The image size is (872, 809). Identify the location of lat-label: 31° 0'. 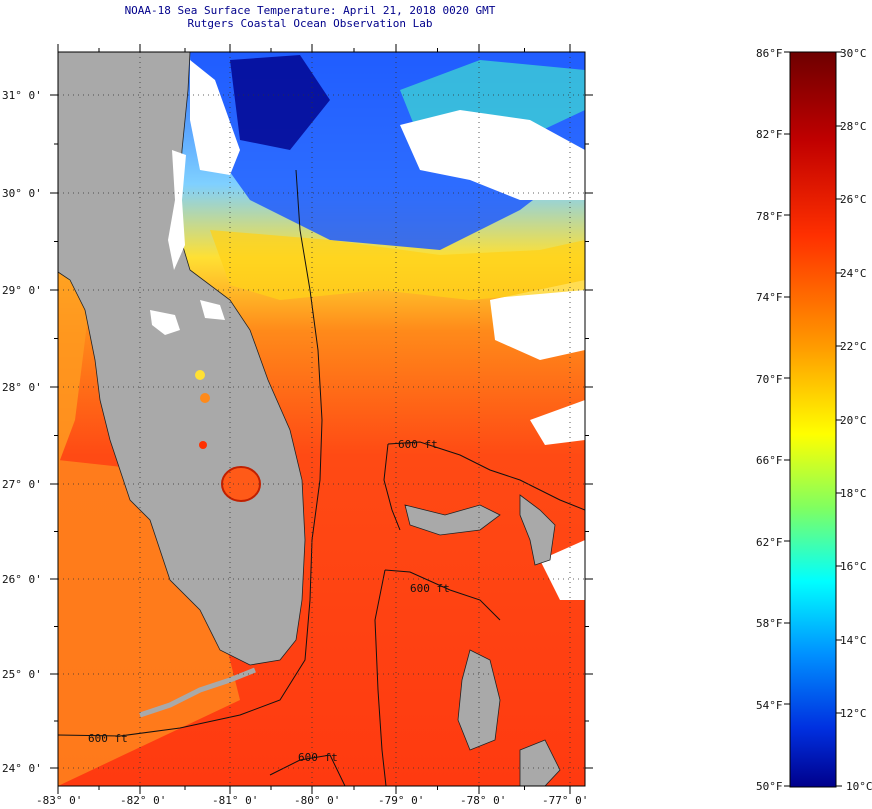
(22, 95).